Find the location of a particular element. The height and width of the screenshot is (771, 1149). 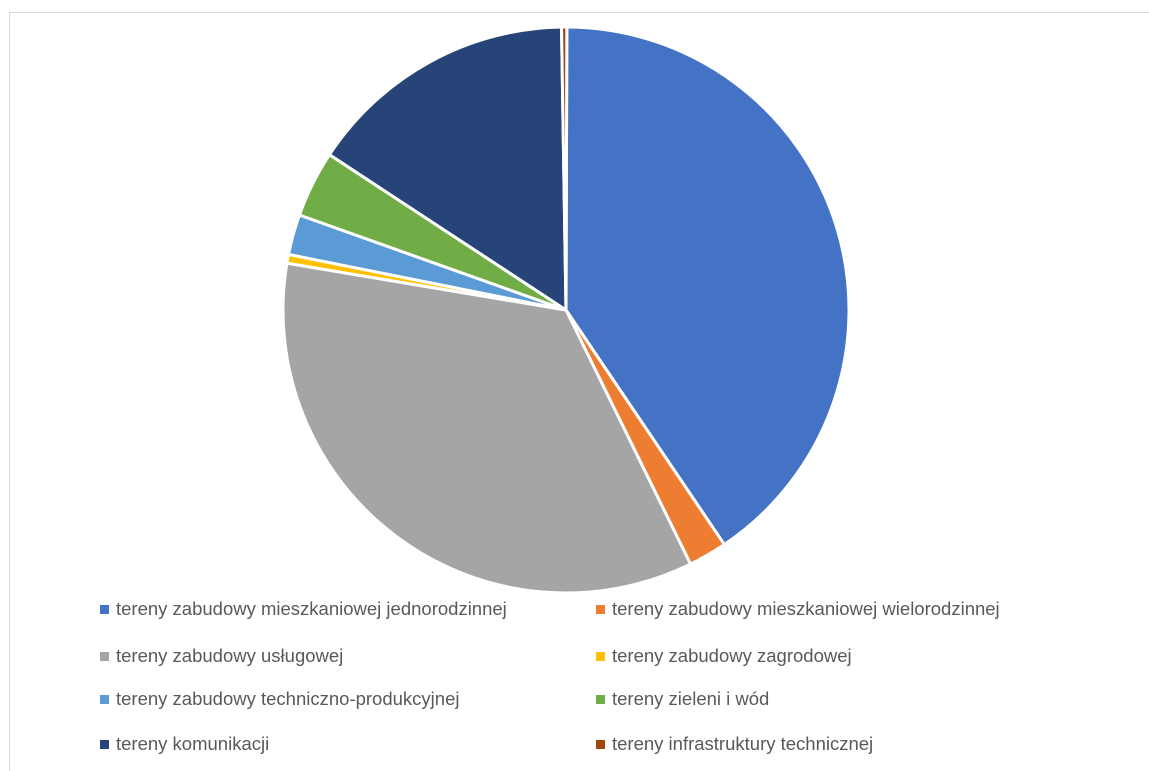

legend-label: tereny infrastruktury technicznej is located at coordinates (743, 743).